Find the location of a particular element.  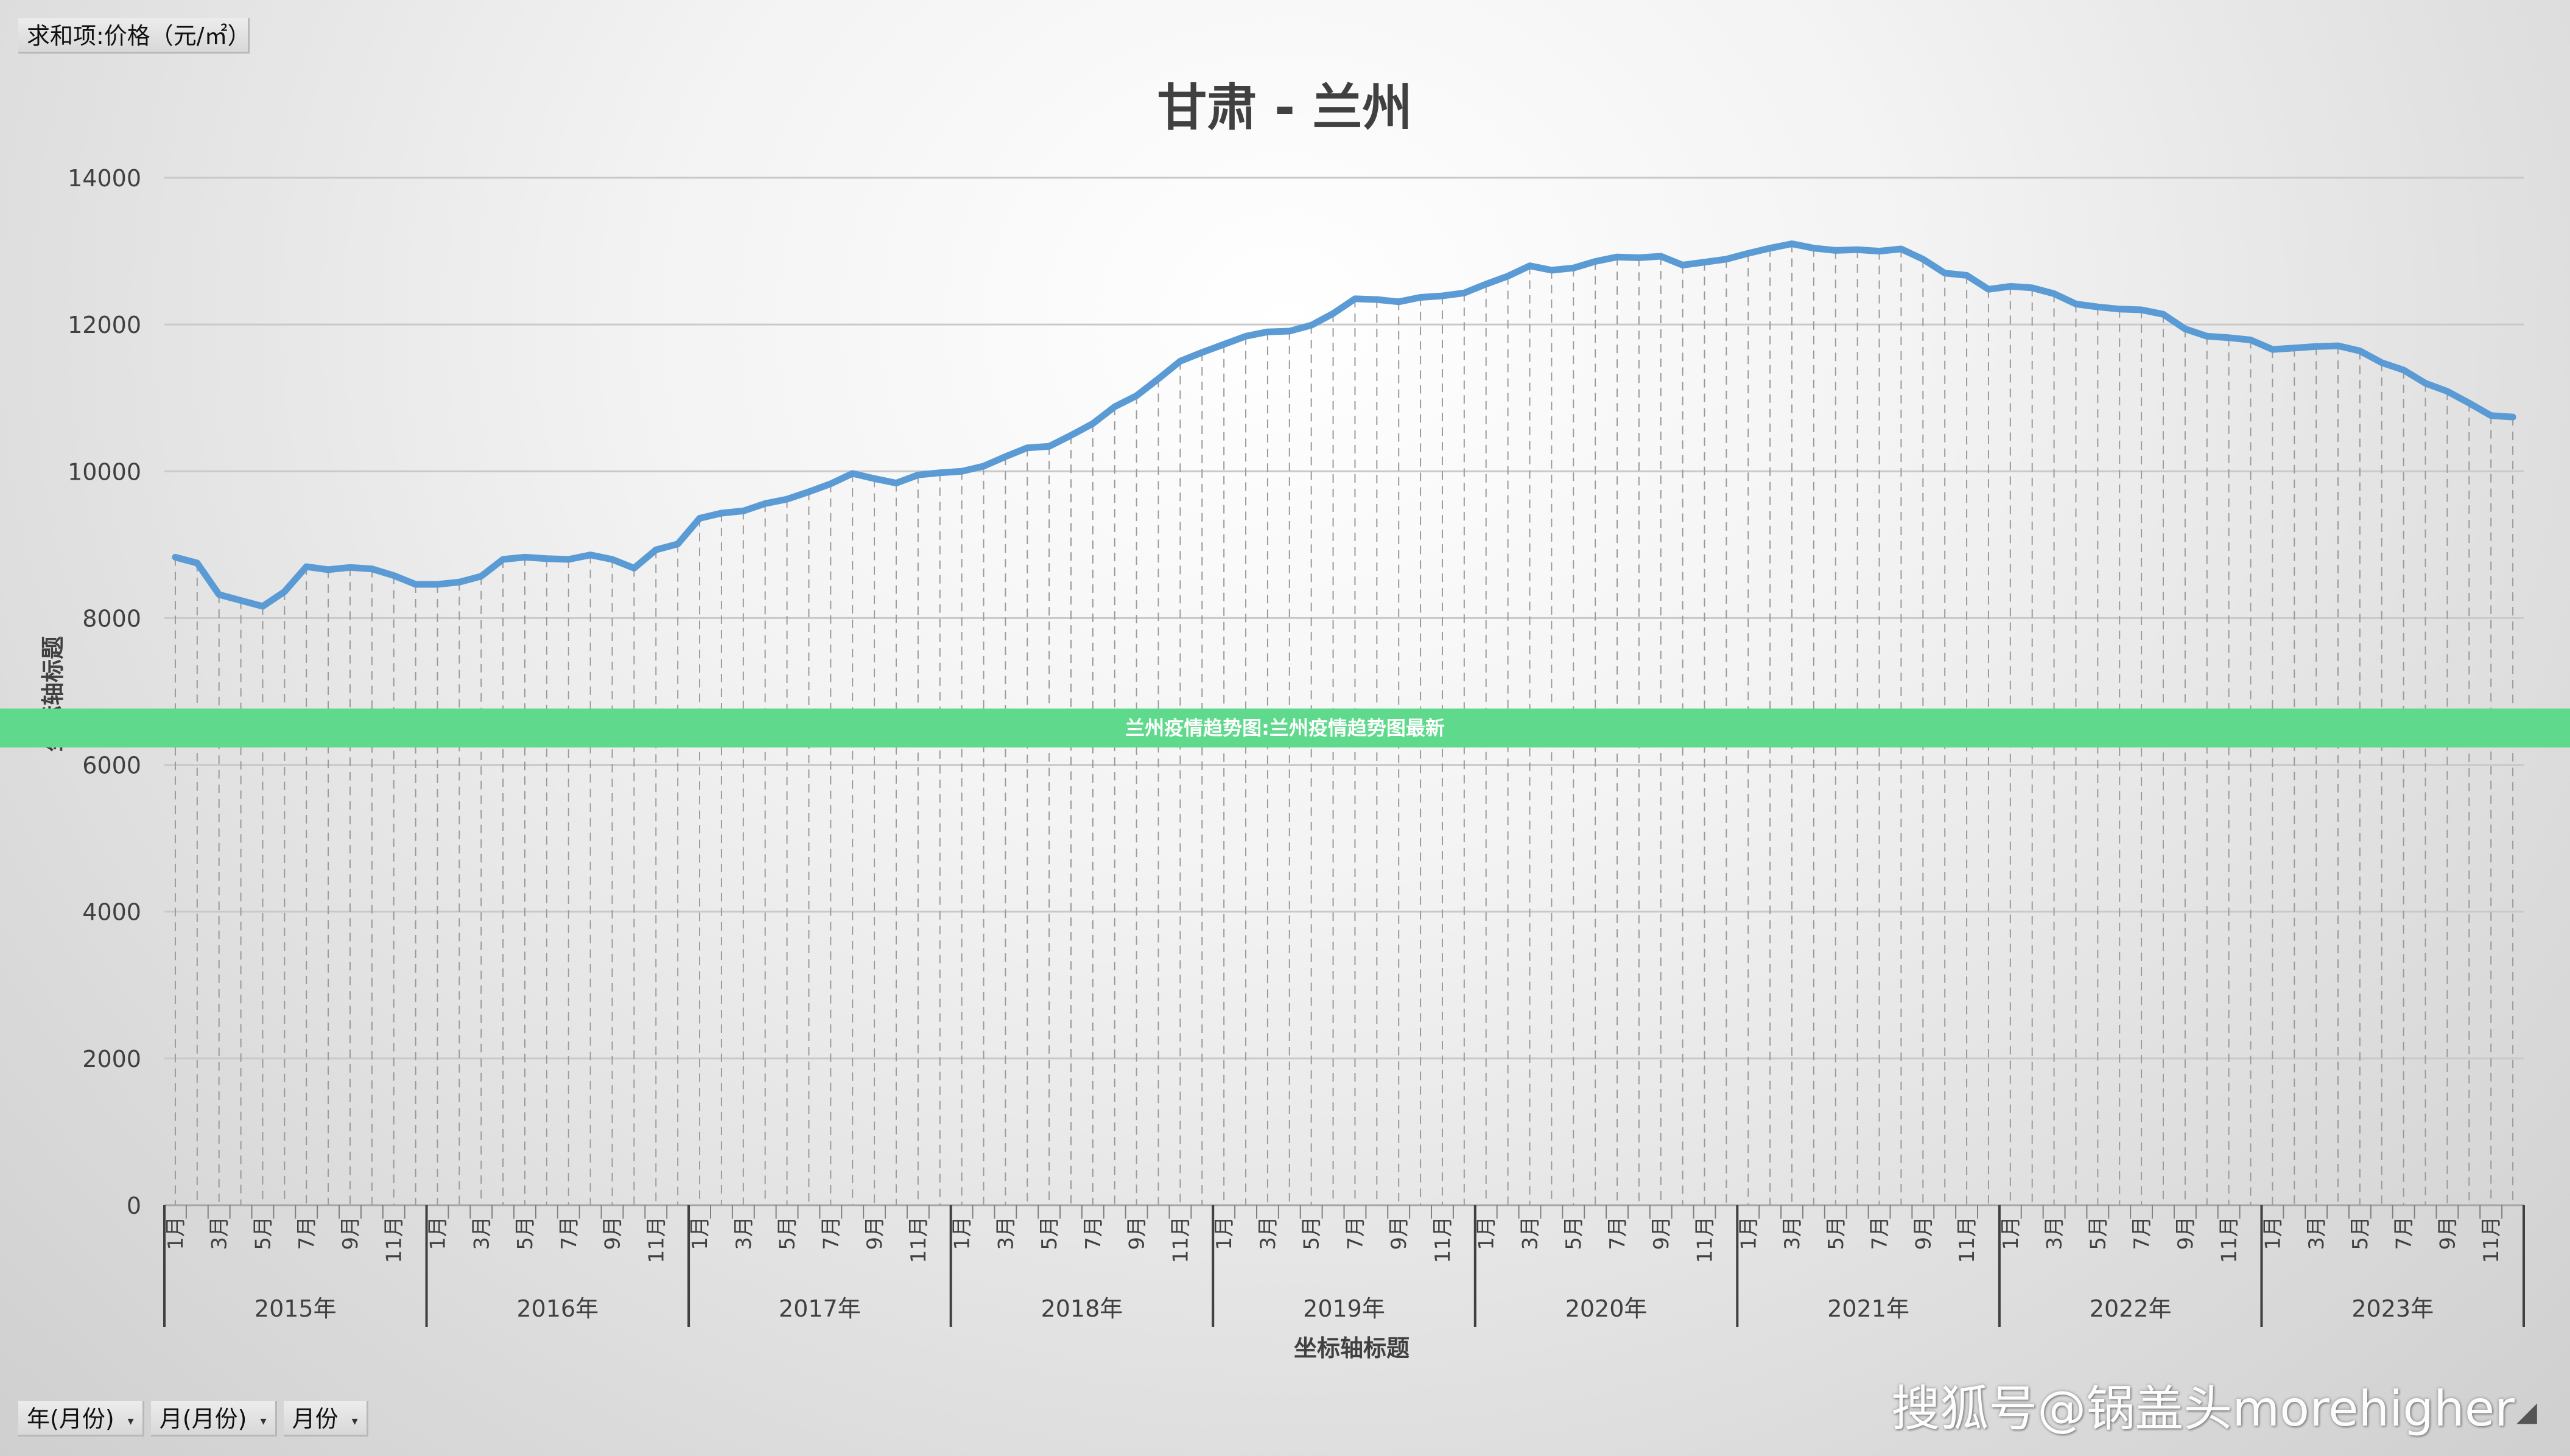

y-tick-label: 2000 is located at coordinates (111, 1059).